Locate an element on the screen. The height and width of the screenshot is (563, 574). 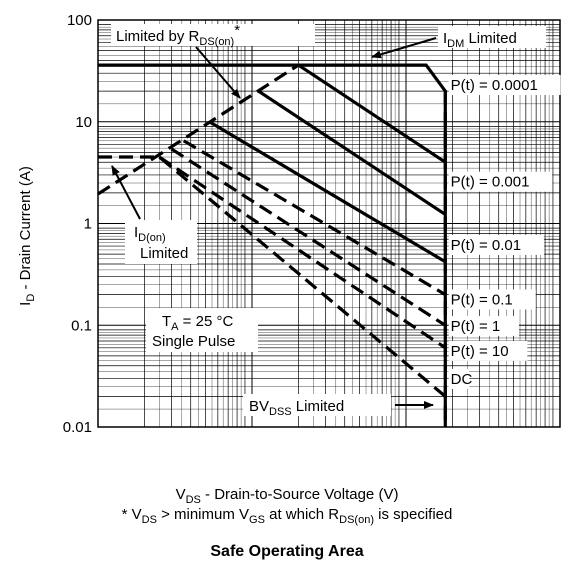
svg-text: IDM Limited is located at coordinates (480, 40).